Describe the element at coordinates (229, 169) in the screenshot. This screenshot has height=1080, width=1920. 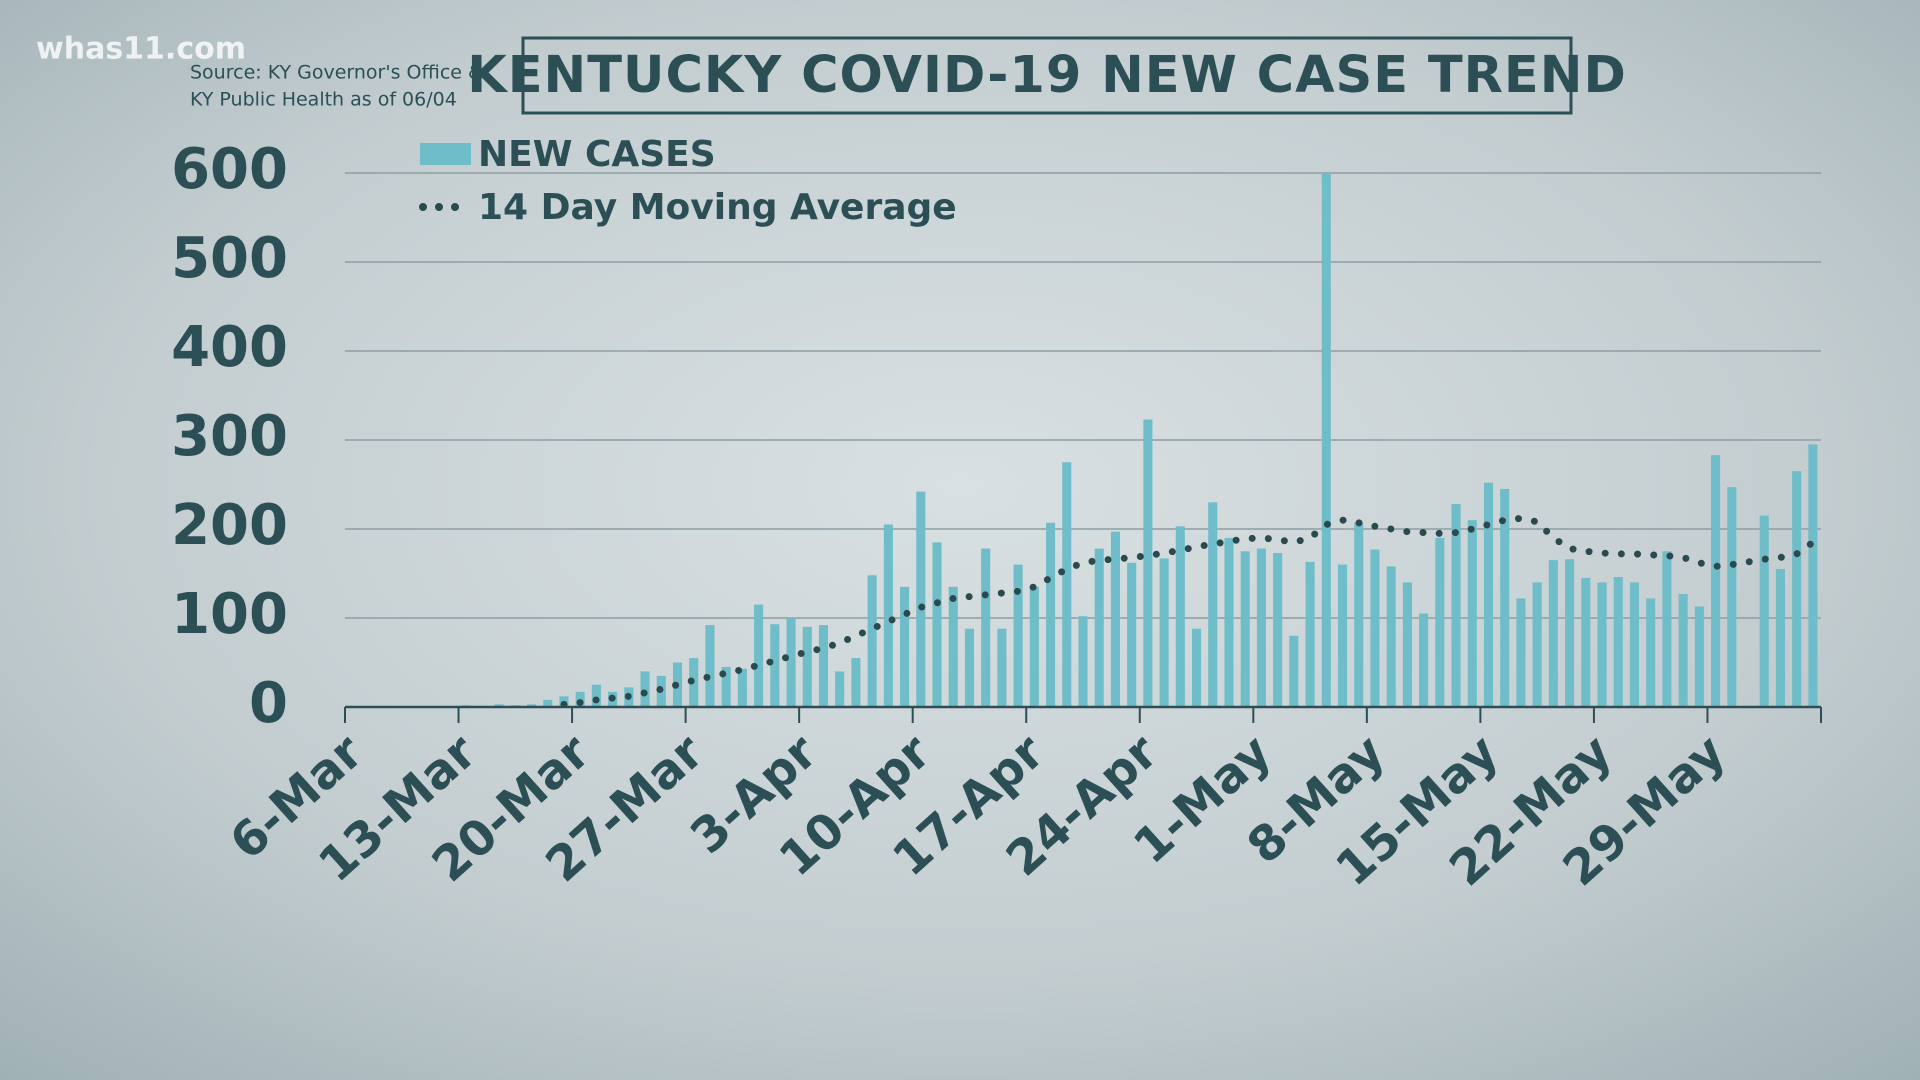
I see `y-tick-label: 600` at that location.